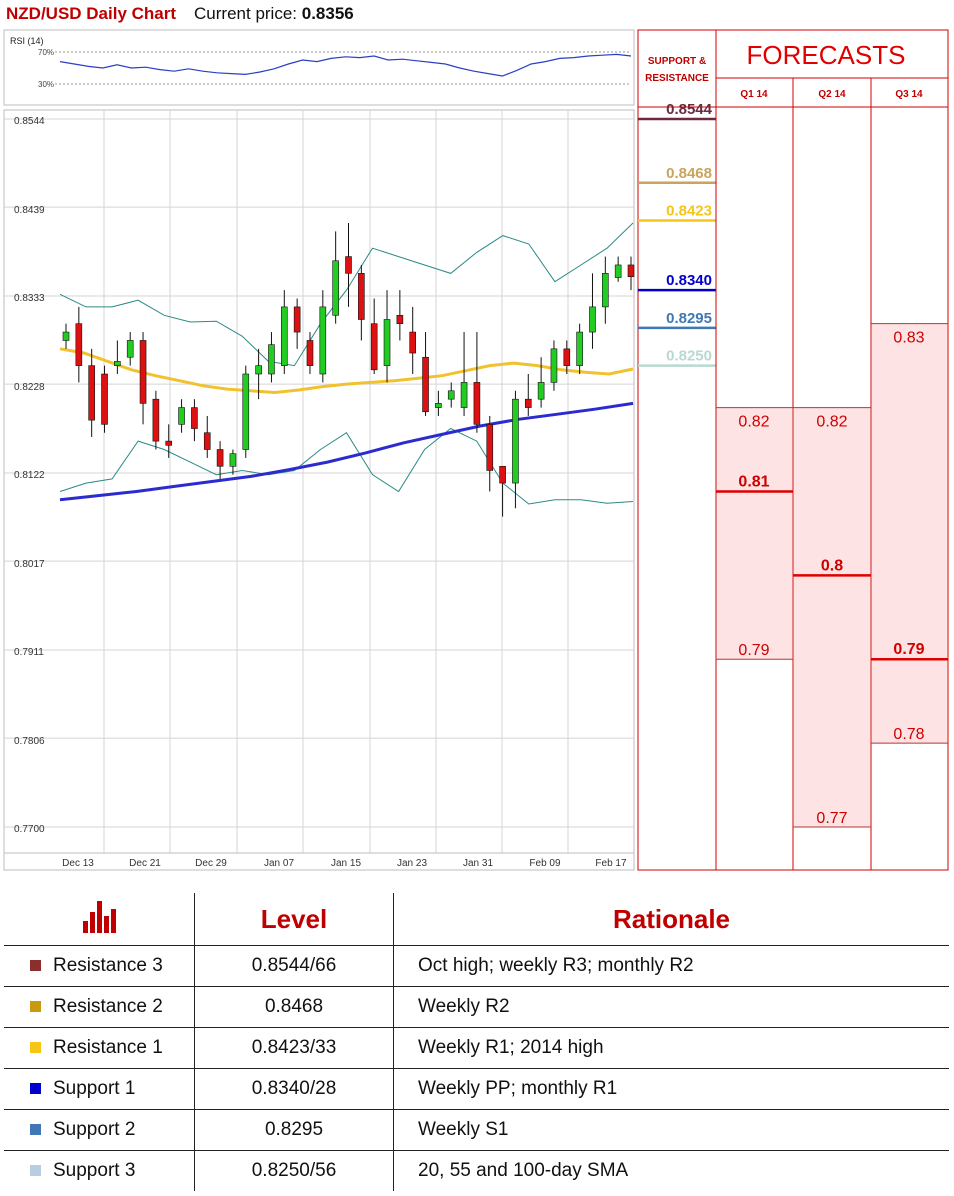 This screenshot has height=1196, width=954. What do you see at coordinates (677, 450) in the screenshot?
I see `support-resistance-column` at bounding box center [677, 450].